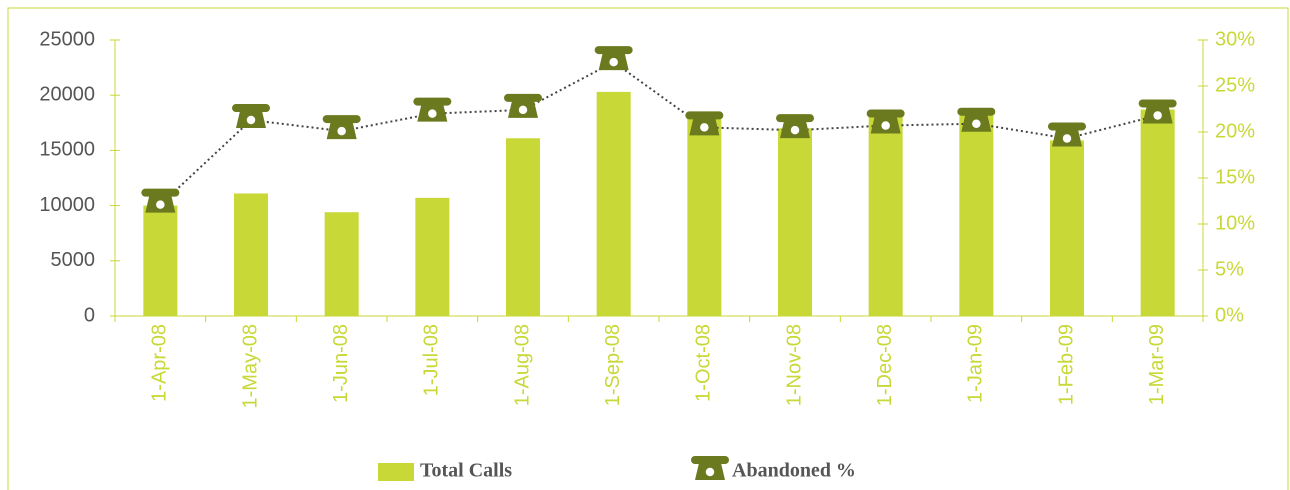 The width and height of the screenshot is (1290, 490). I want to click on x-tick-label: 1-Sep-08, so click(613, 365).